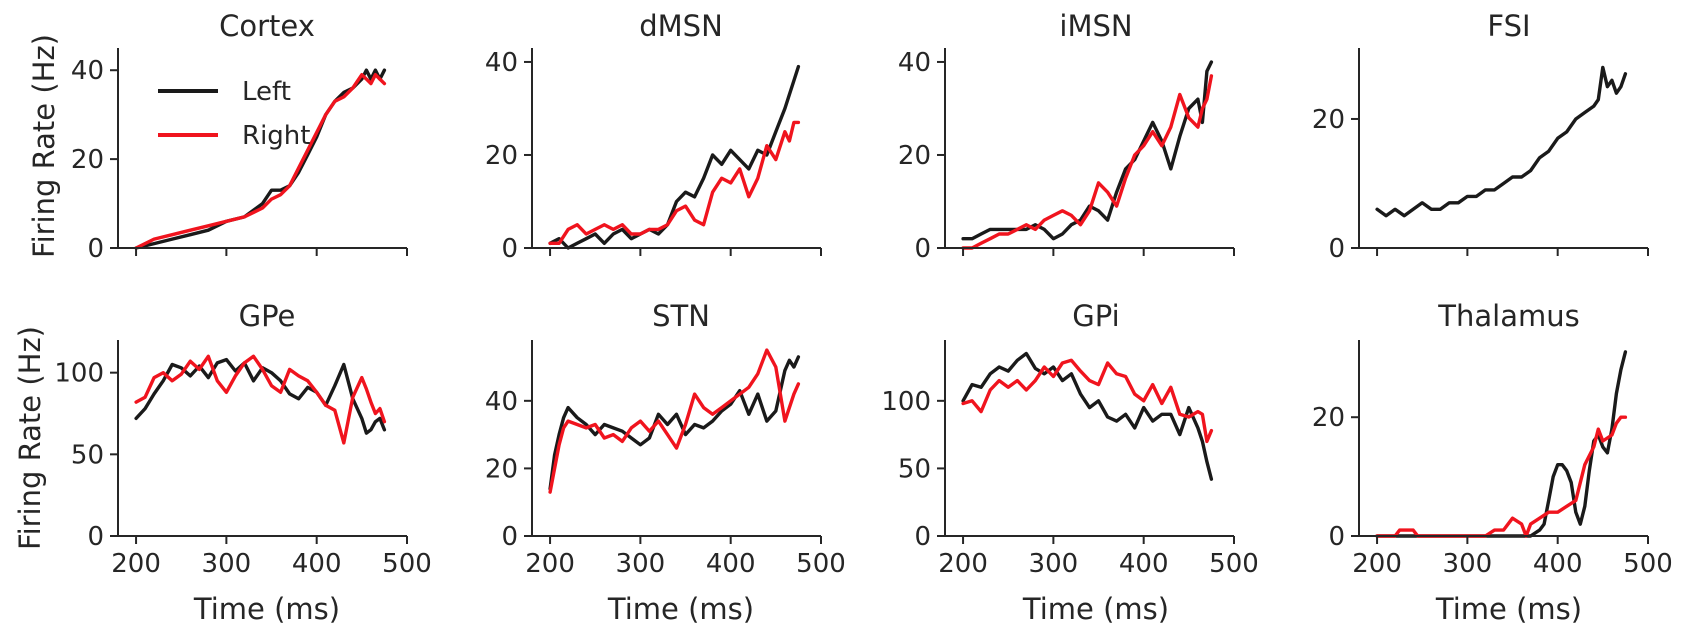 The image size is (1684, 640). Describe the element at coordinates (501, 156) in the screenshot. I see `dmsn-ytick-label-20: 20` at that location.